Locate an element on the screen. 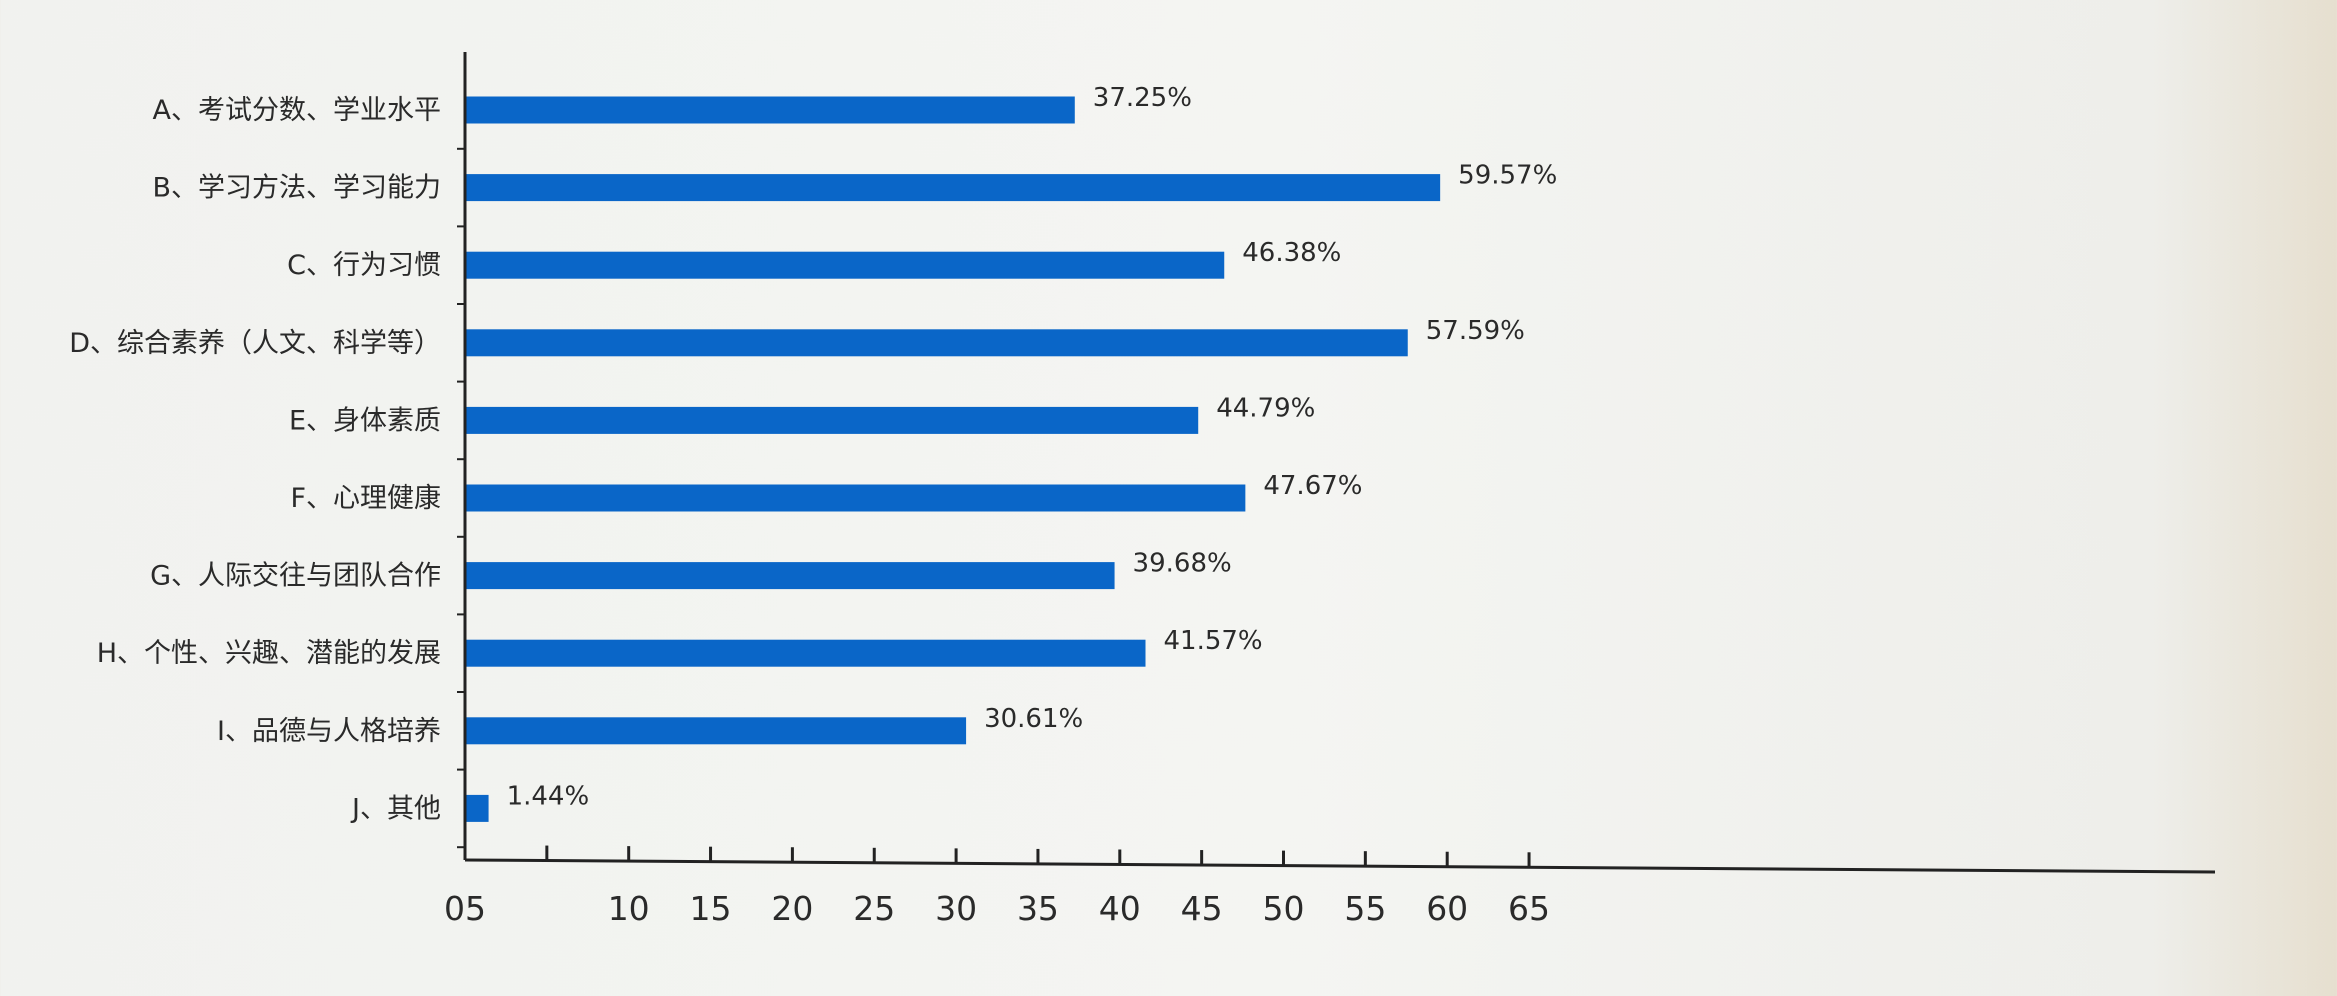 This screenshot has width=2337, height=996. value-label: 59.57% is located at coordinates (1507, 176).